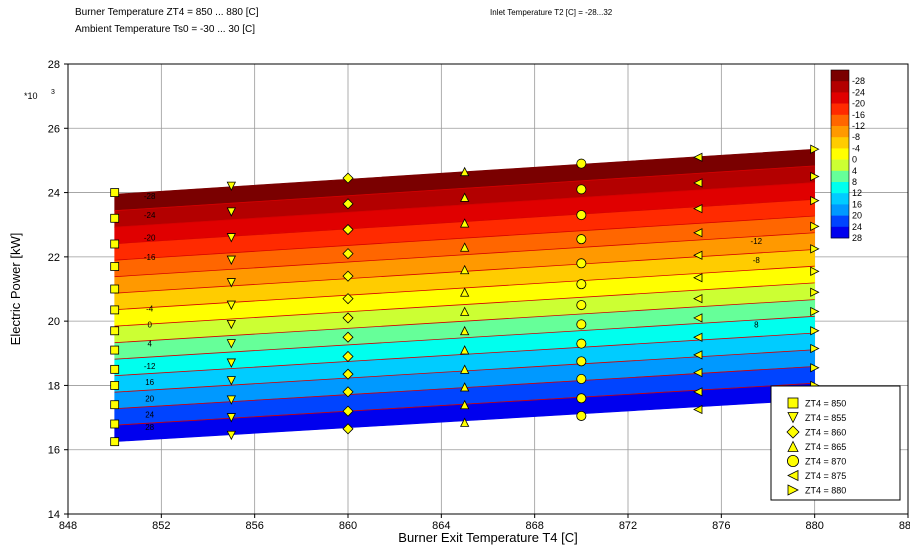  Describe the element at coordinates (757, 260) in the screenshot. I see `contour-label: -8` at that location.